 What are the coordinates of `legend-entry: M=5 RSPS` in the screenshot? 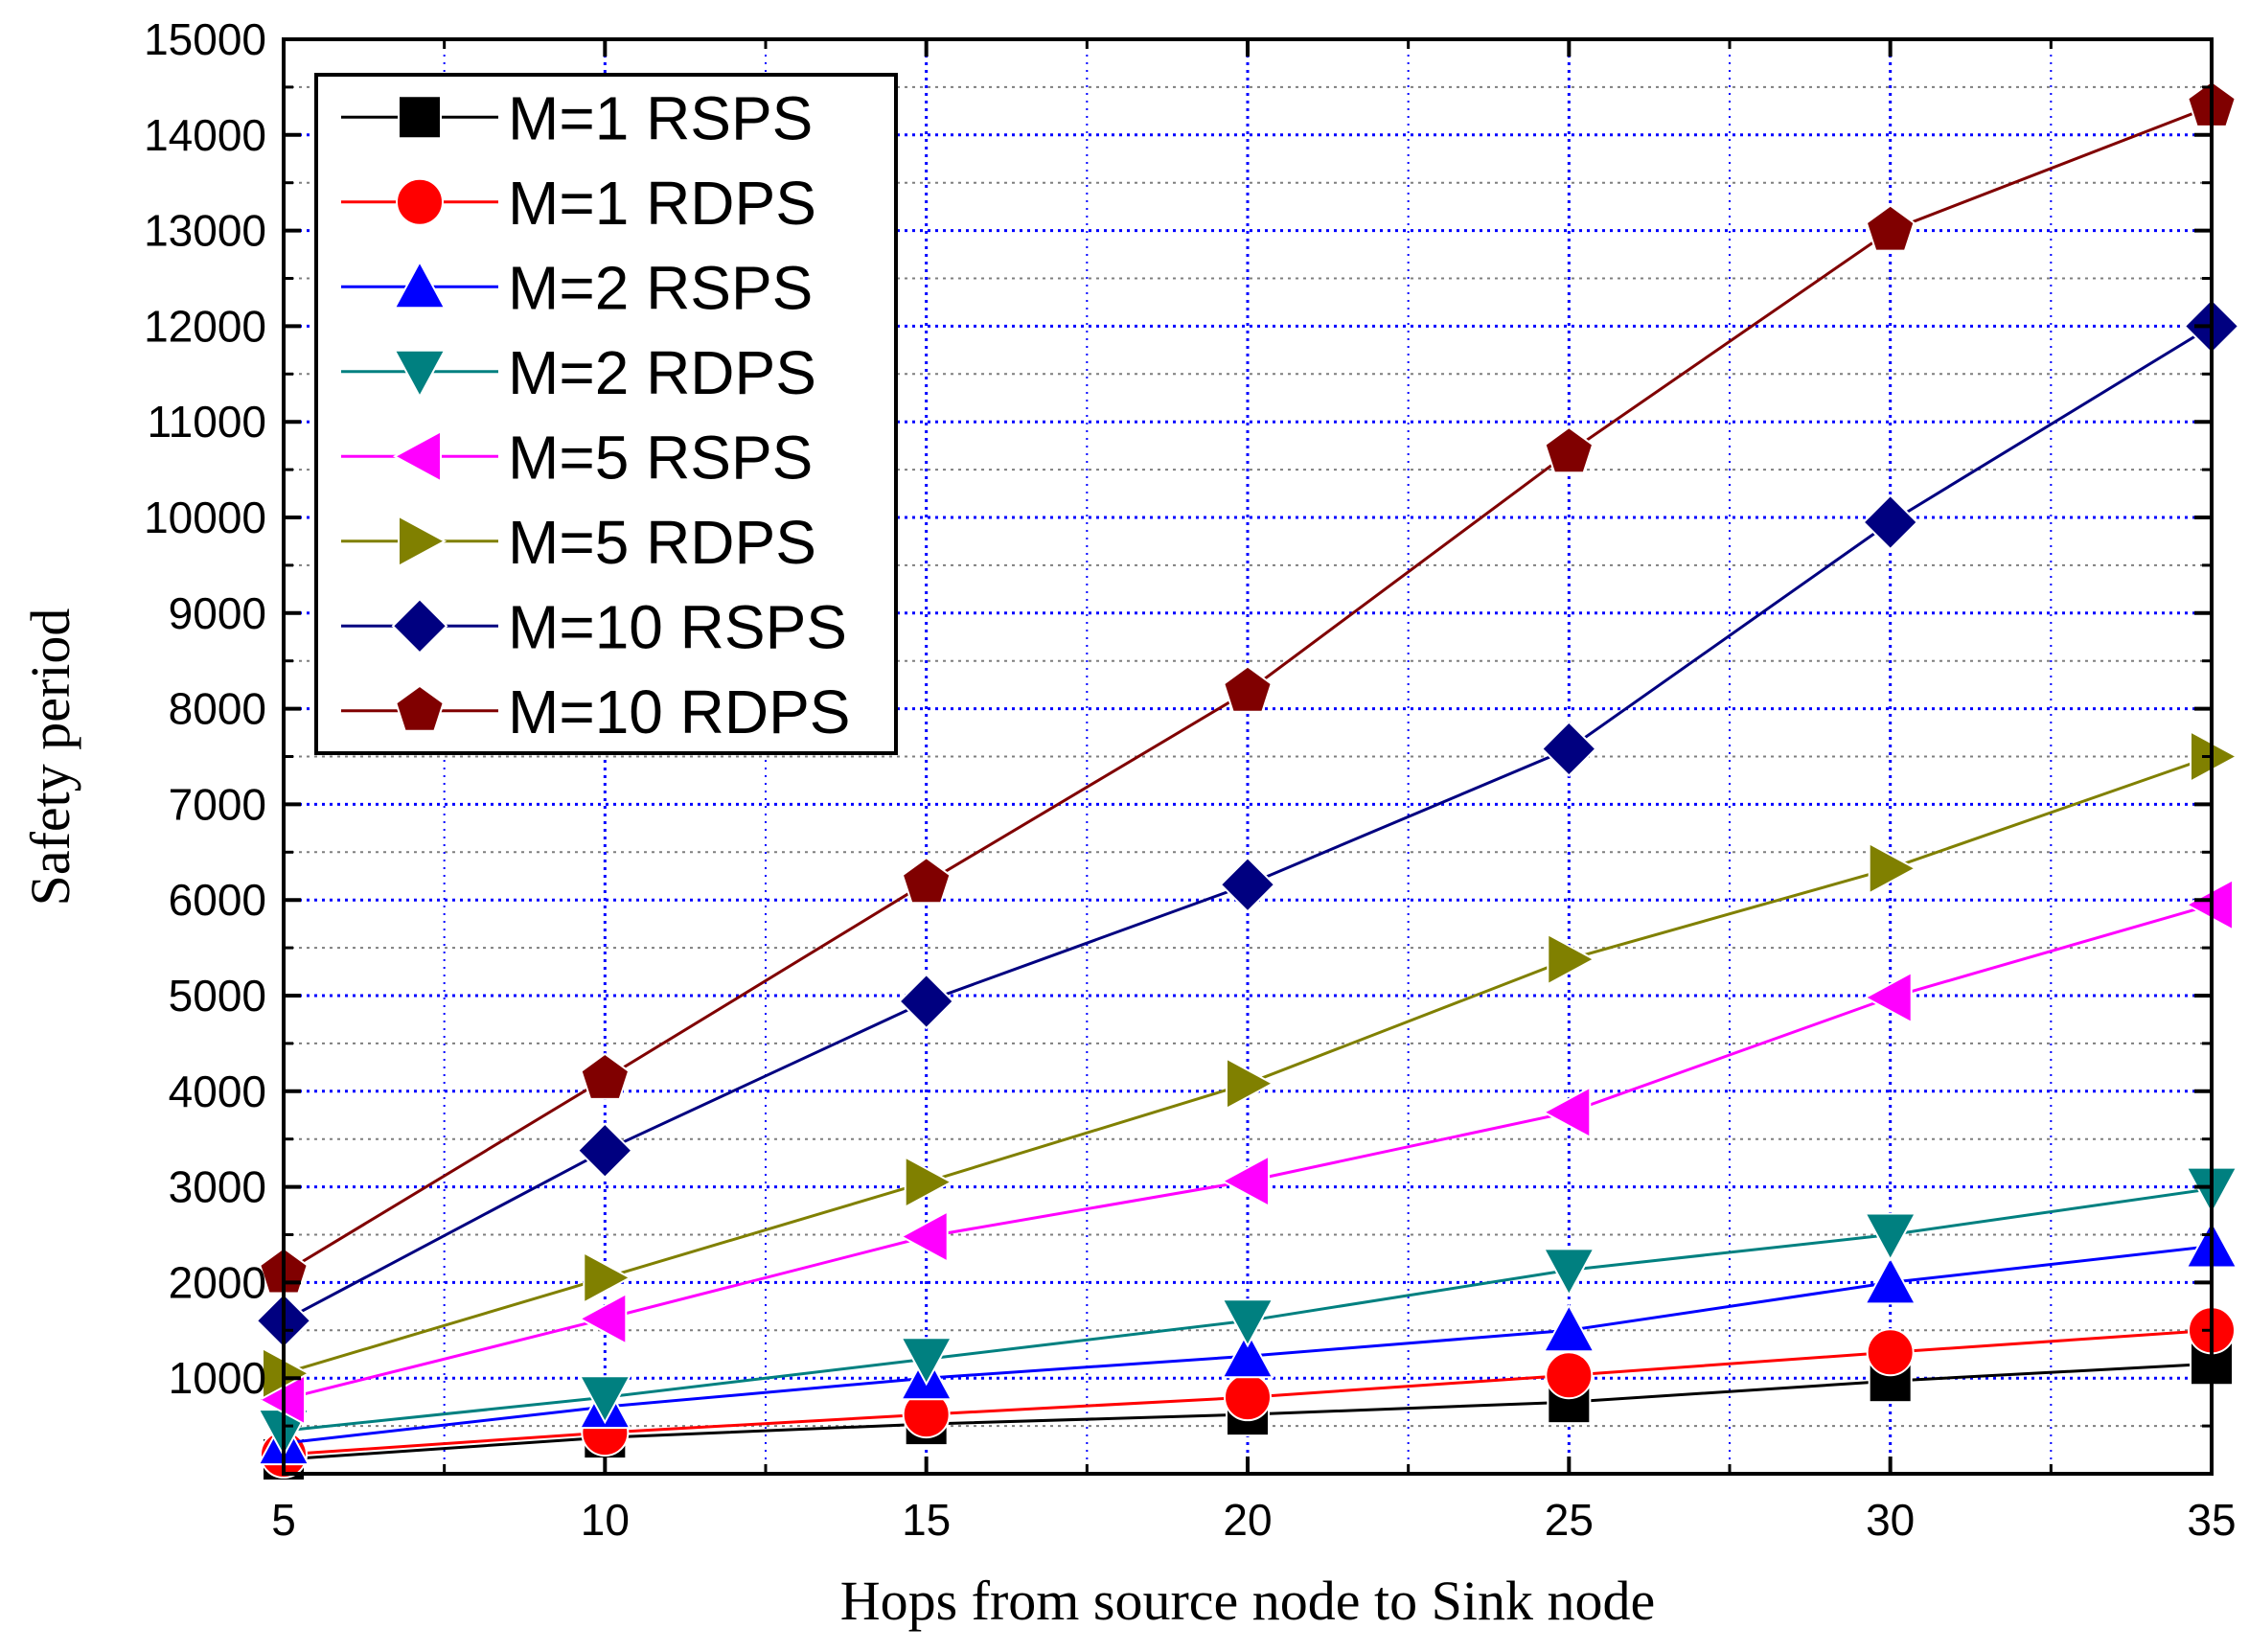 It's located at (577, 457).